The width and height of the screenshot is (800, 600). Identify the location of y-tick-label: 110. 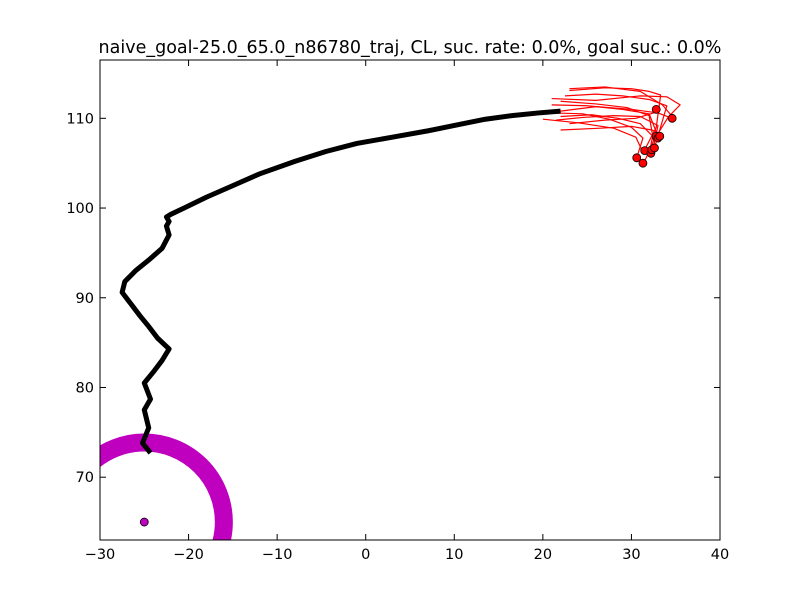
(80, 119).